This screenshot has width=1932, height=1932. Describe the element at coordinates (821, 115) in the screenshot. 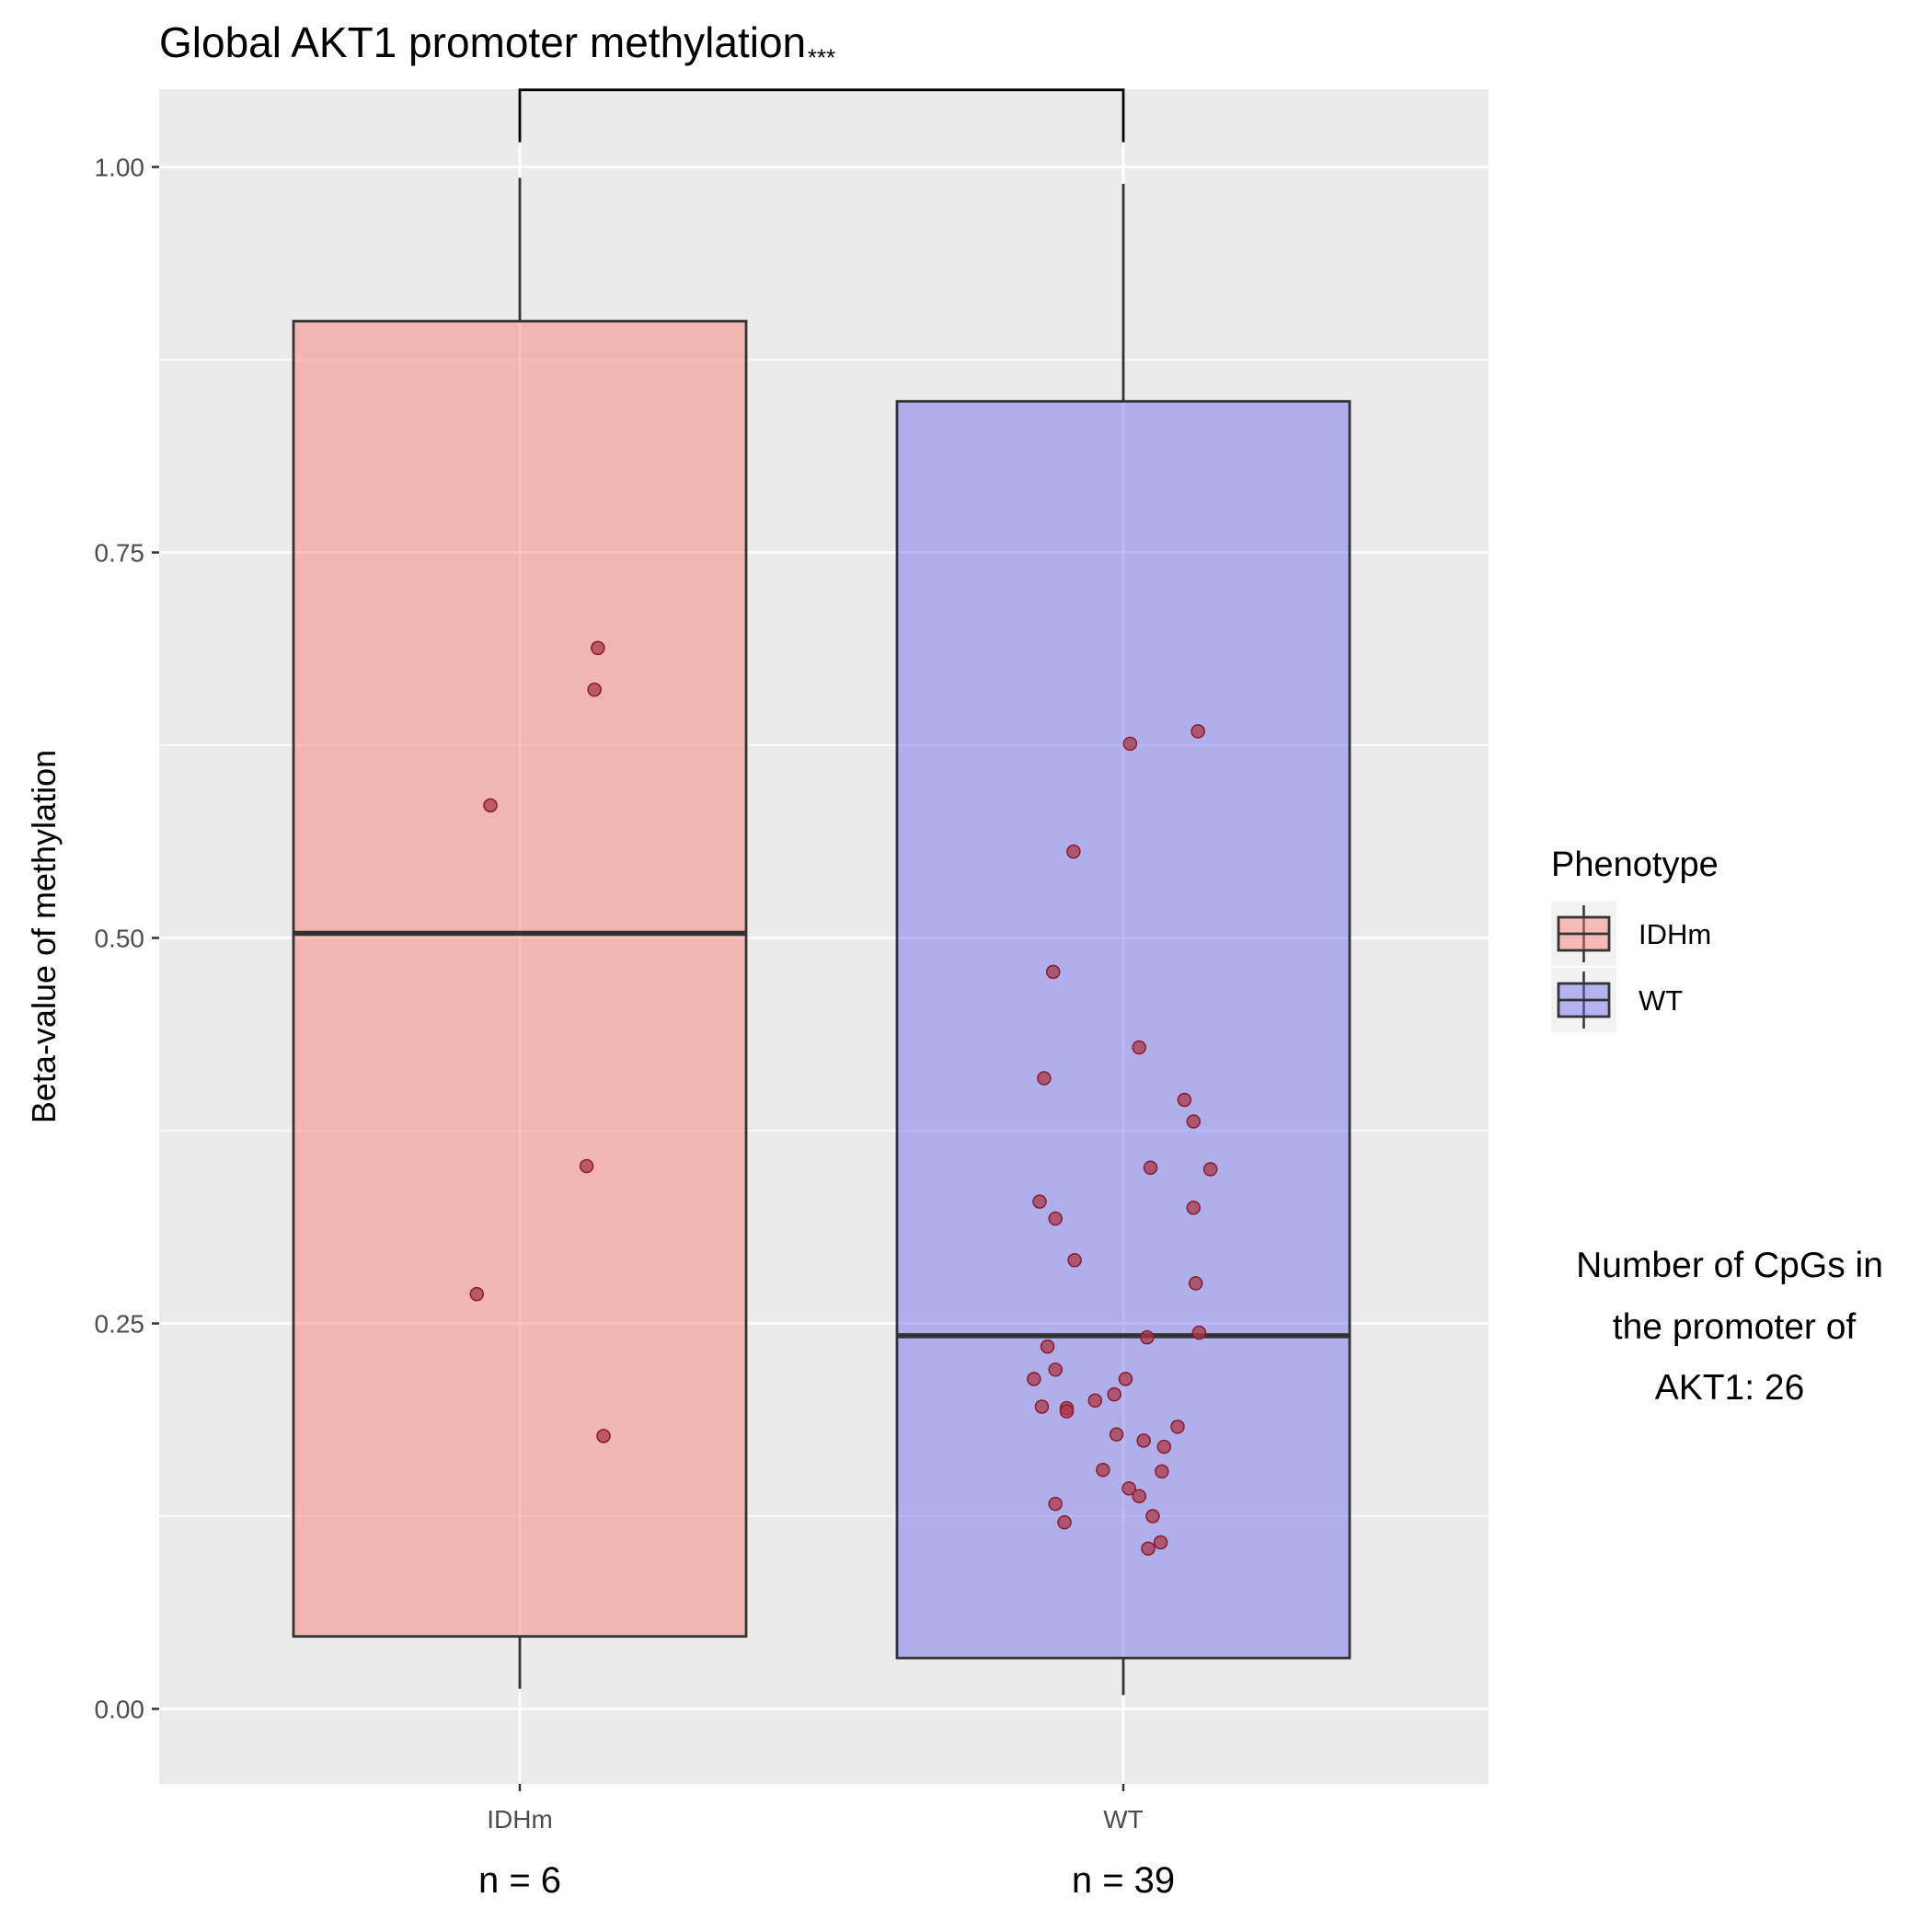

I see `bracket-line` at that location.